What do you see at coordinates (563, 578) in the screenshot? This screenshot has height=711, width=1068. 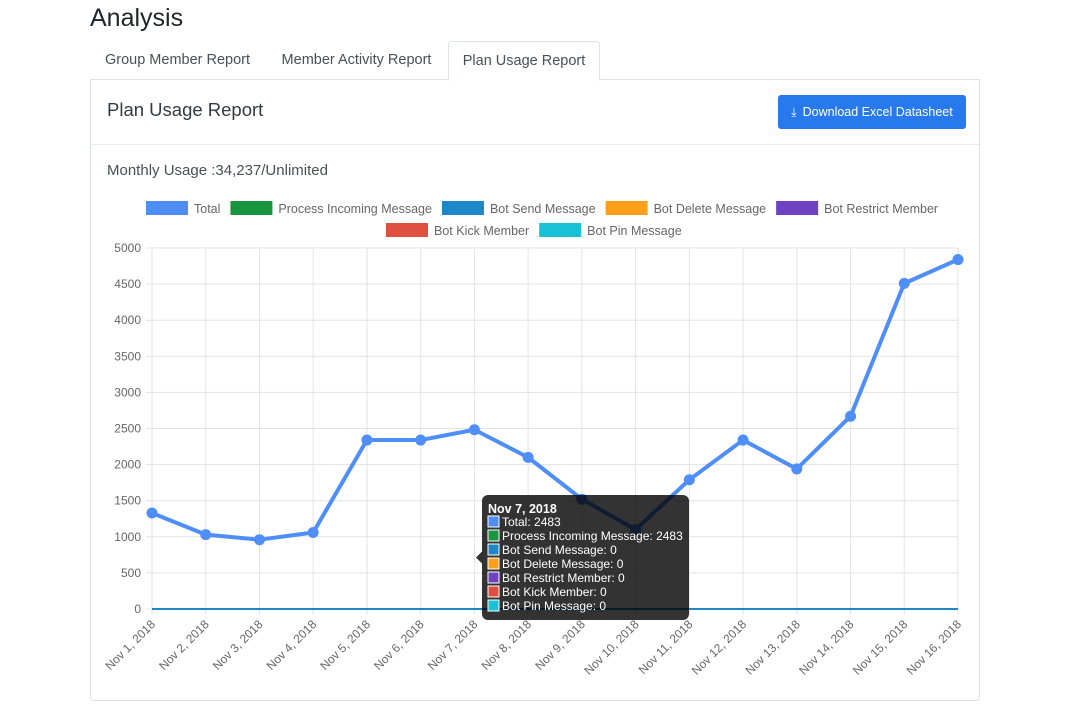 I see `tooltip-line: Bot Restrict Member: 0` at bounding box center [563, 578].